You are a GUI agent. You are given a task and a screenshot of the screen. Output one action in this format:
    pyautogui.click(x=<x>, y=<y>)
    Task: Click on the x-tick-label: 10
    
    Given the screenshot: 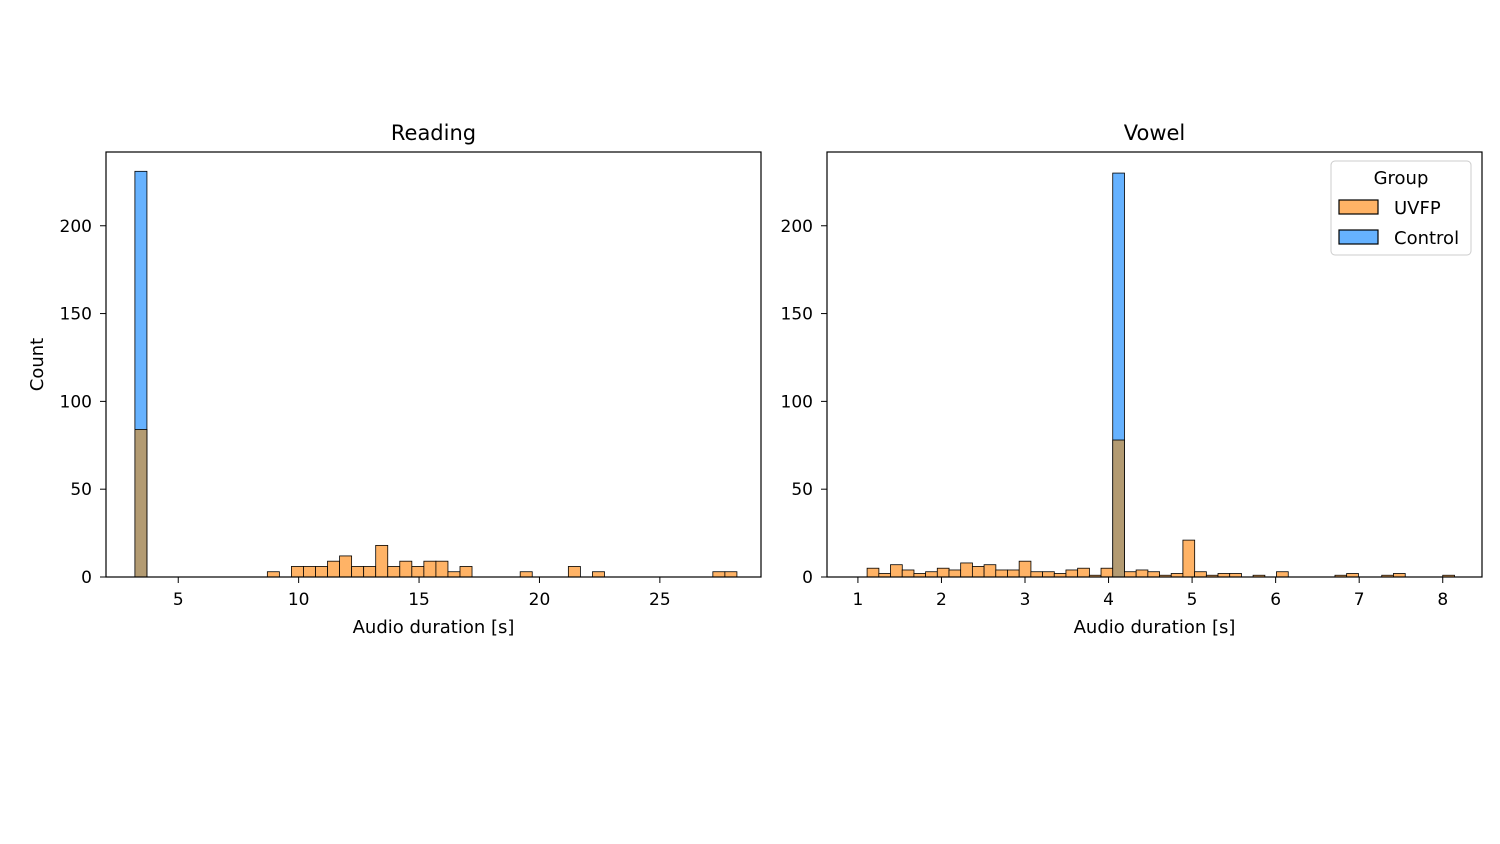 What is the action you would take?
    pyautogui.click(x=299, y=600)
    